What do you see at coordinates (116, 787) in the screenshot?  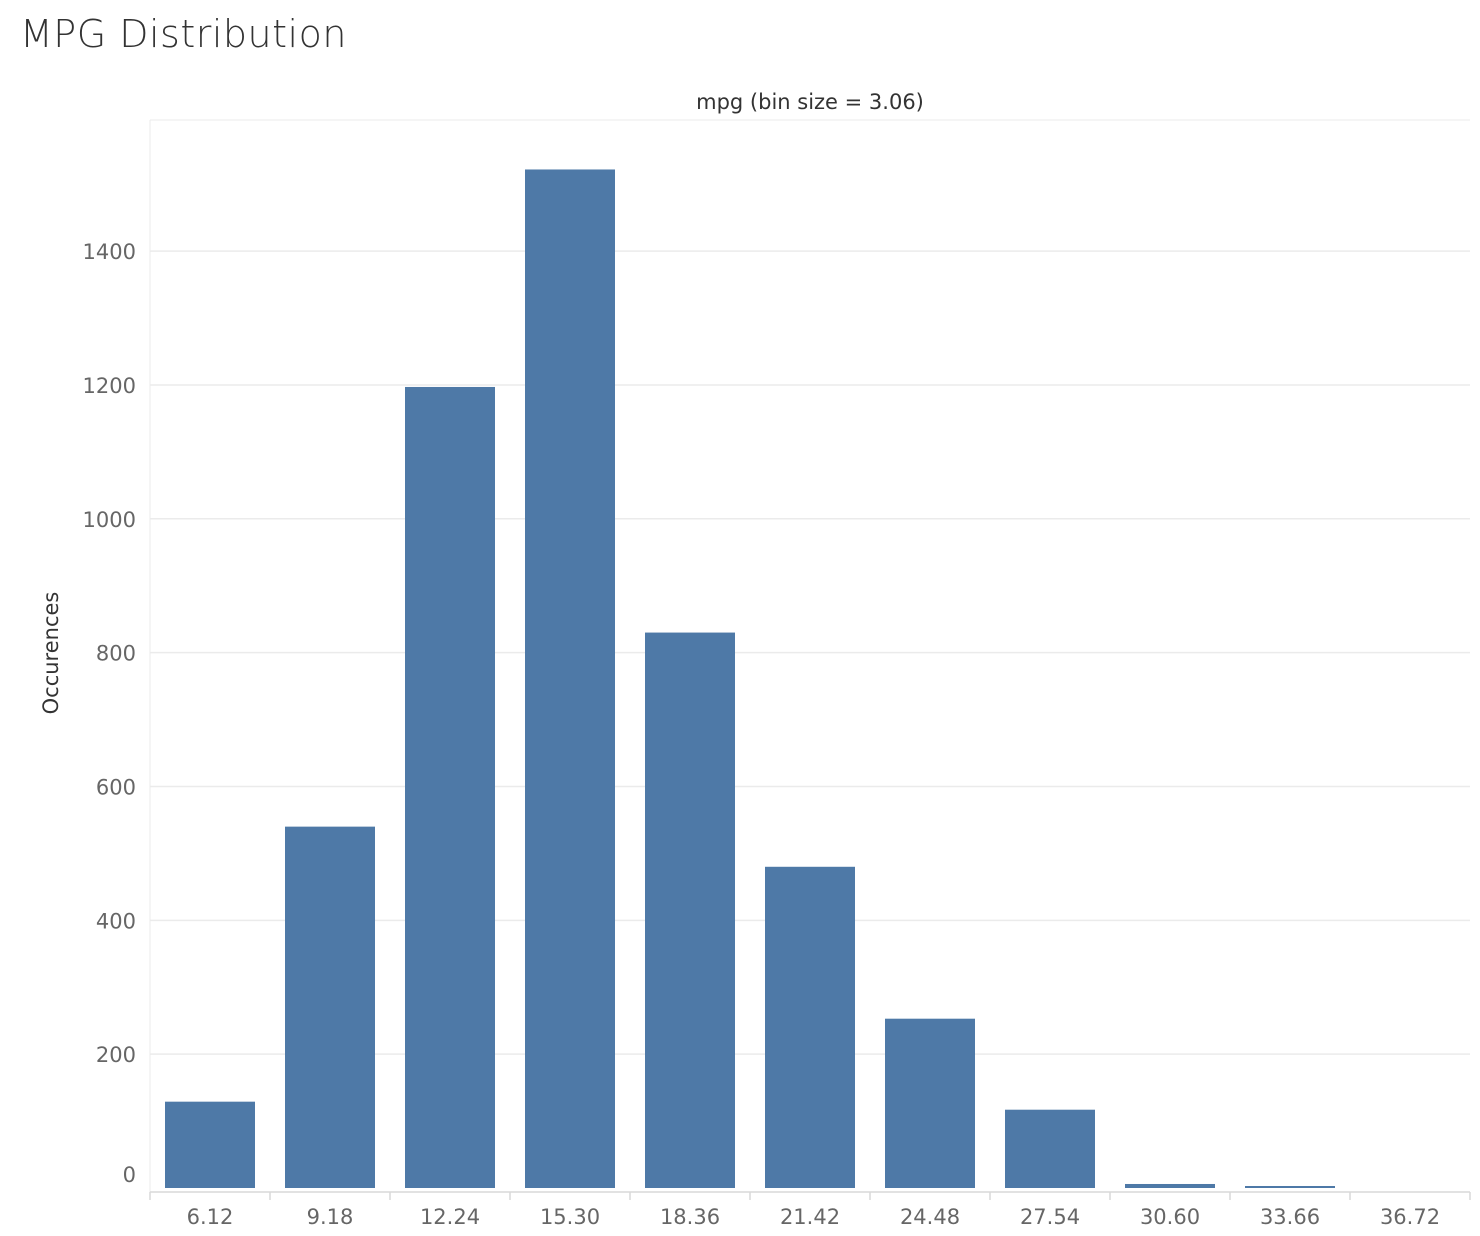 I see `y-tick-label: 600` at bounding box center [116, 787].